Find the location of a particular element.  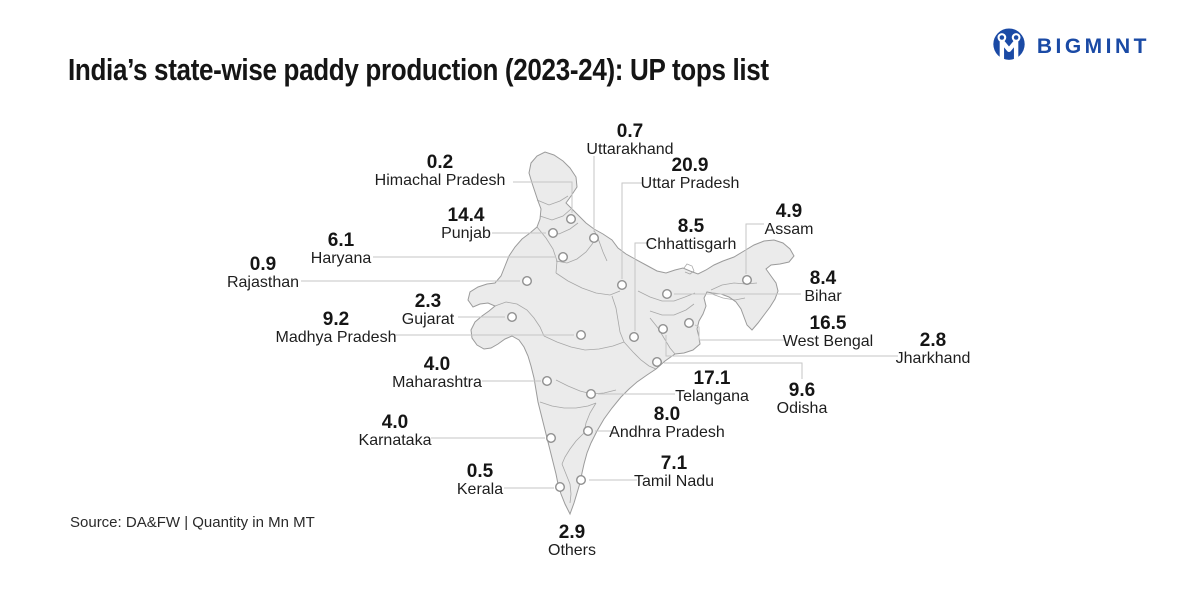

state-name: Assam is located at coordinates (789, 229).